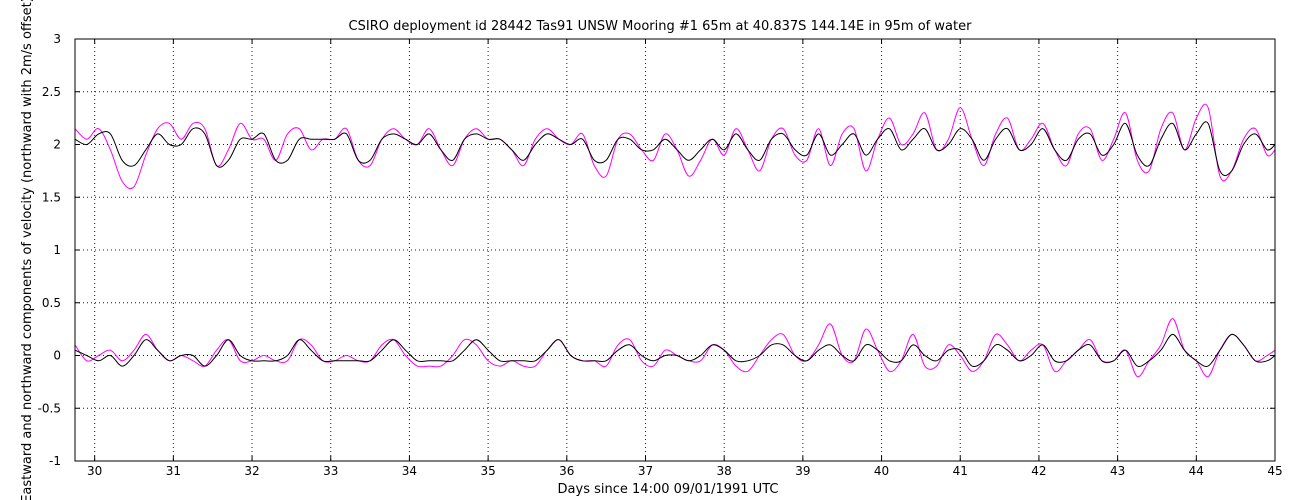 Image resolution: width=1300 pixels, height=500 pixels. What do you see at coordinates (330, 471) in the screenshot?
I see `x-tick-label: 33` at bounding box center [330, 471].